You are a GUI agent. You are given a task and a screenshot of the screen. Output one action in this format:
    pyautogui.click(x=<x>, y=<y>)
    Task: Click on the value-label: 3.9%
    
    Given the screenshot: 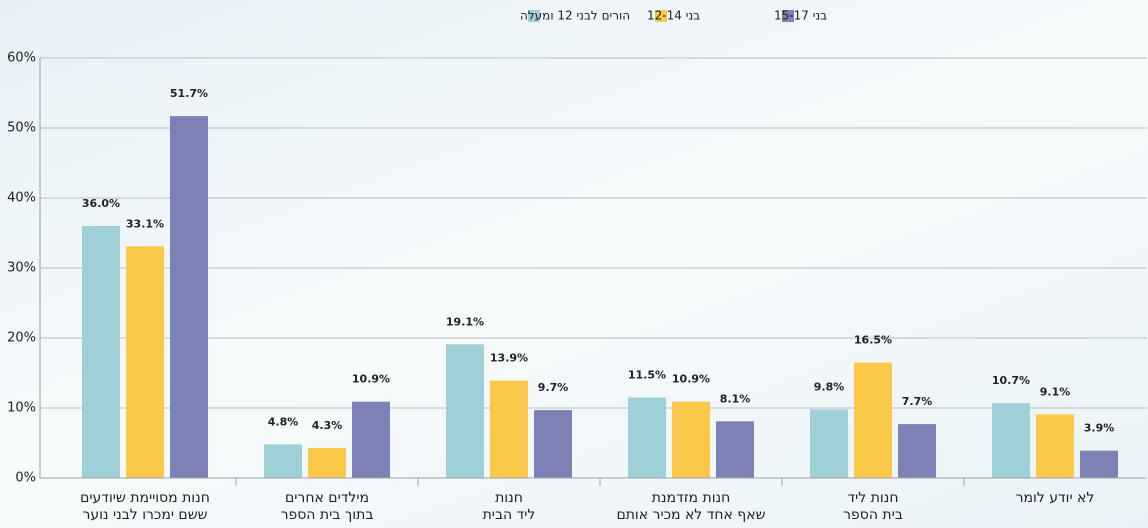 What is the action you would take?
    pyautogui.click(x=1099, y=428)
    